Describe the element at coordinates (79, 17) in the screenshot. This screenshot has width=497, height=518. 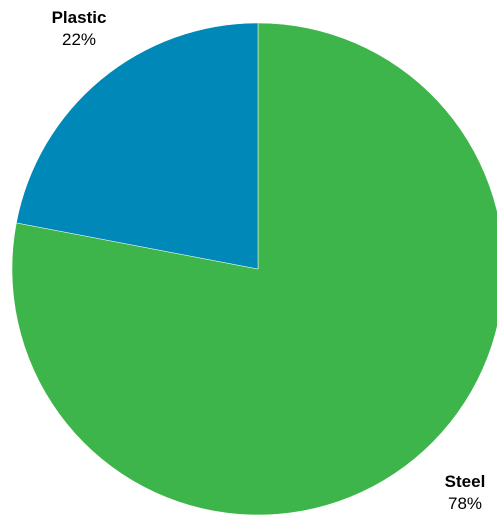
I see `slice-label-plastic: Plastic` at that location.